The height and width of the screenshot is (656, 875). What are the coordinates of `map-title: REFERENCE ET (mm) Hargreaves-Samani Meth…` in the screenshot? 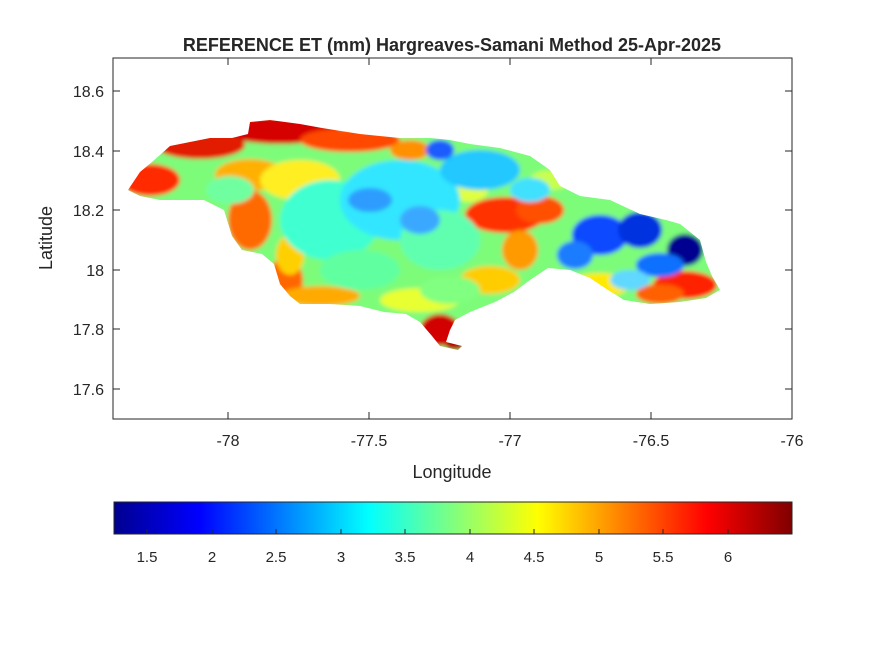 It's located at (452, 45).